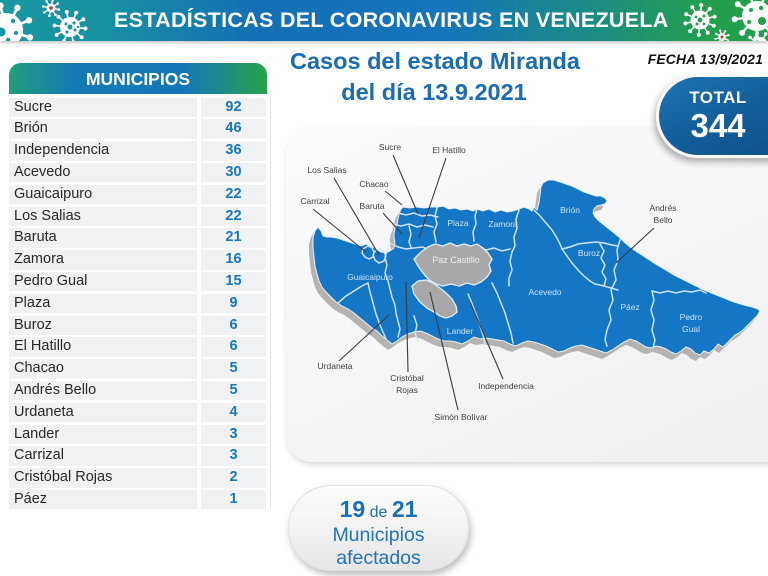 The image size is (768, 576). What do you see at coordinates (458, 223) in the screenshot?
I see `svg-text: Plaza` at bounding box center [458, 223].